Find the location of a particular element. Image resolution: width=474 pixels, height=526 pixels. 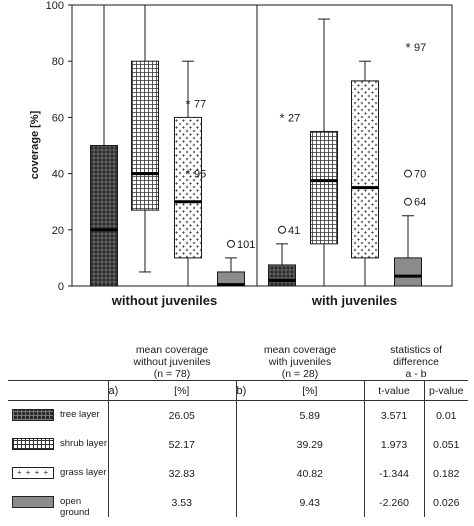

cell-t: -1.344 is located at coordinates (394, 473).